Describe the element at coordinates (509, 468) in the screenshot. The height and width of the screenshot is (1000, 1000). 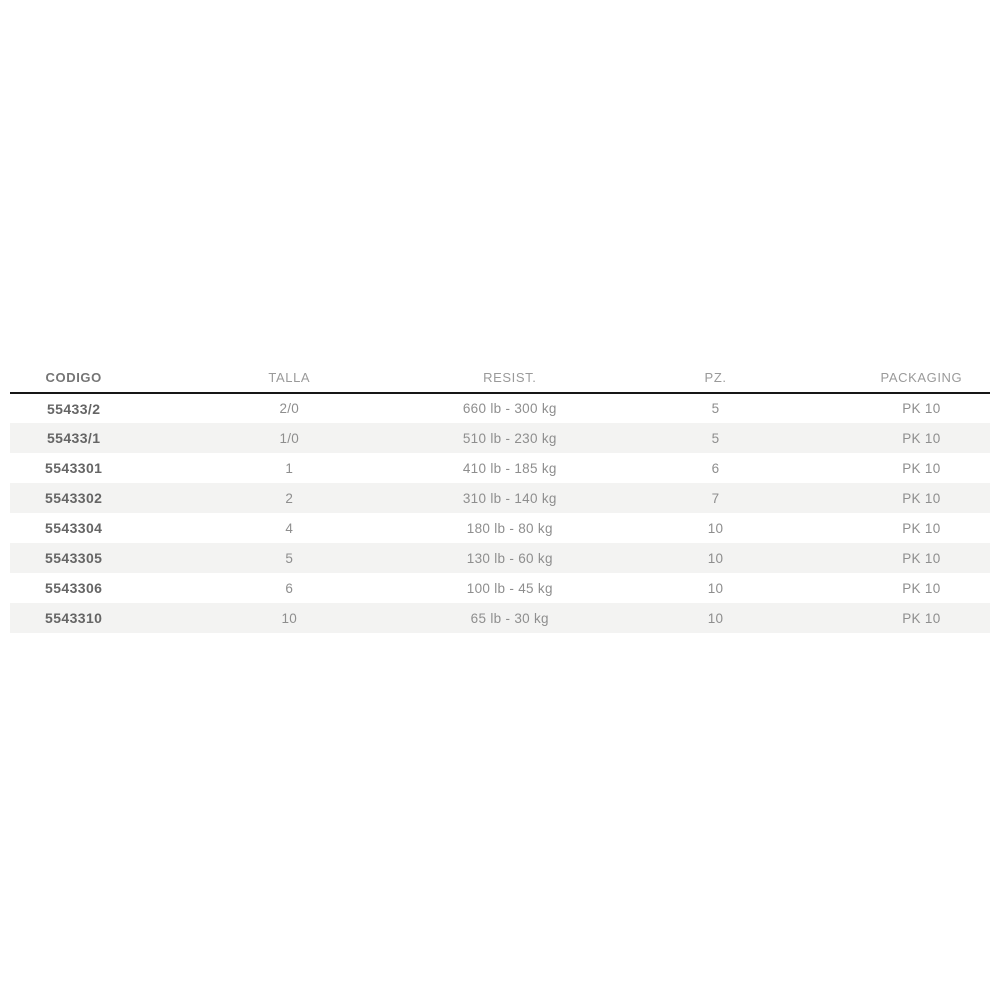
I see `cell-resist: 410 lb - 185 kg` at that location.